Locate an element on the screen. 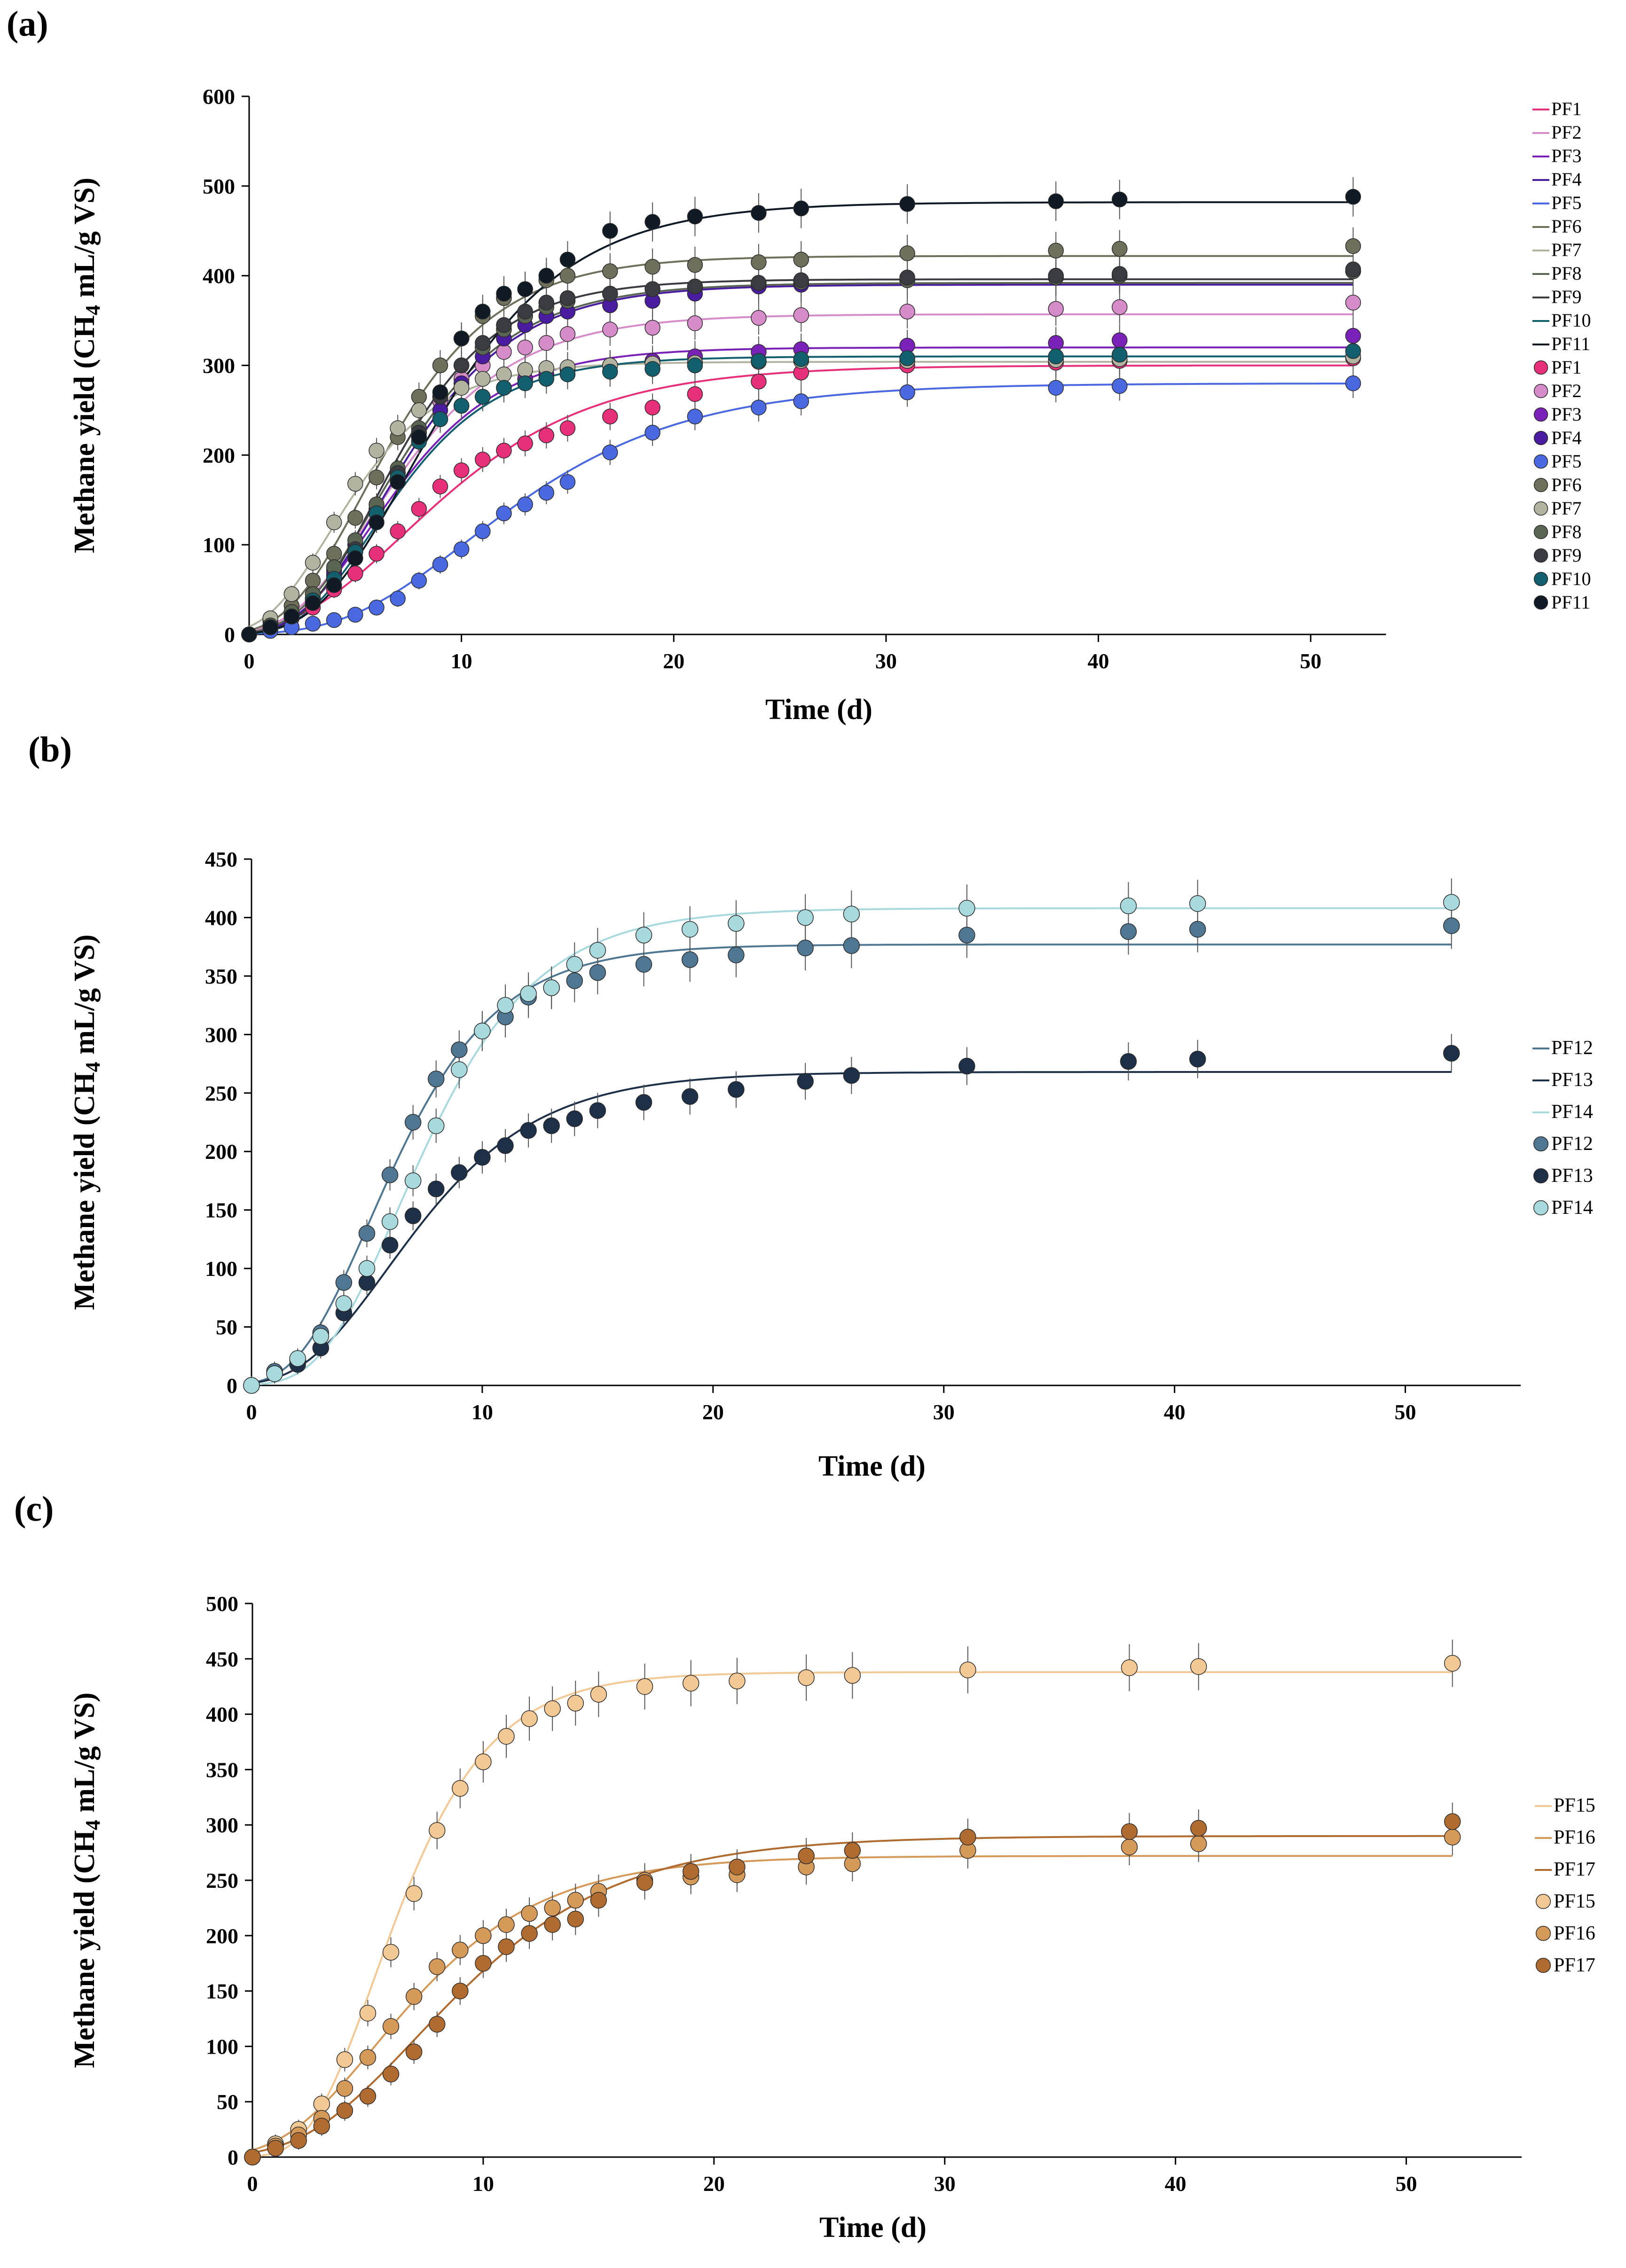 The image size is (1626, 2268). y-tick-label: 200 is located at coordinates (222, 1936).